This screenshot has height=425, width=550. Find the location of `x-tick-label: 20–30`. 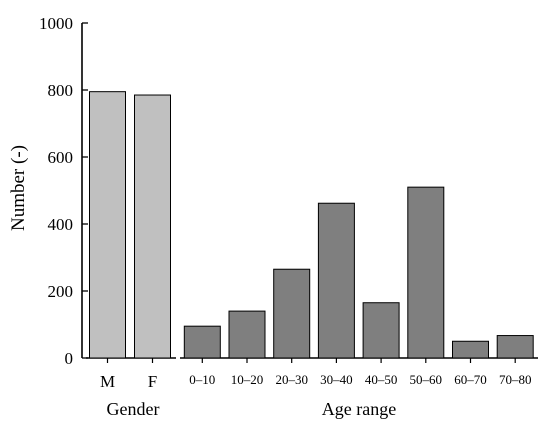

x-tick-label: 20–30 is located at coordinates (291, 379).